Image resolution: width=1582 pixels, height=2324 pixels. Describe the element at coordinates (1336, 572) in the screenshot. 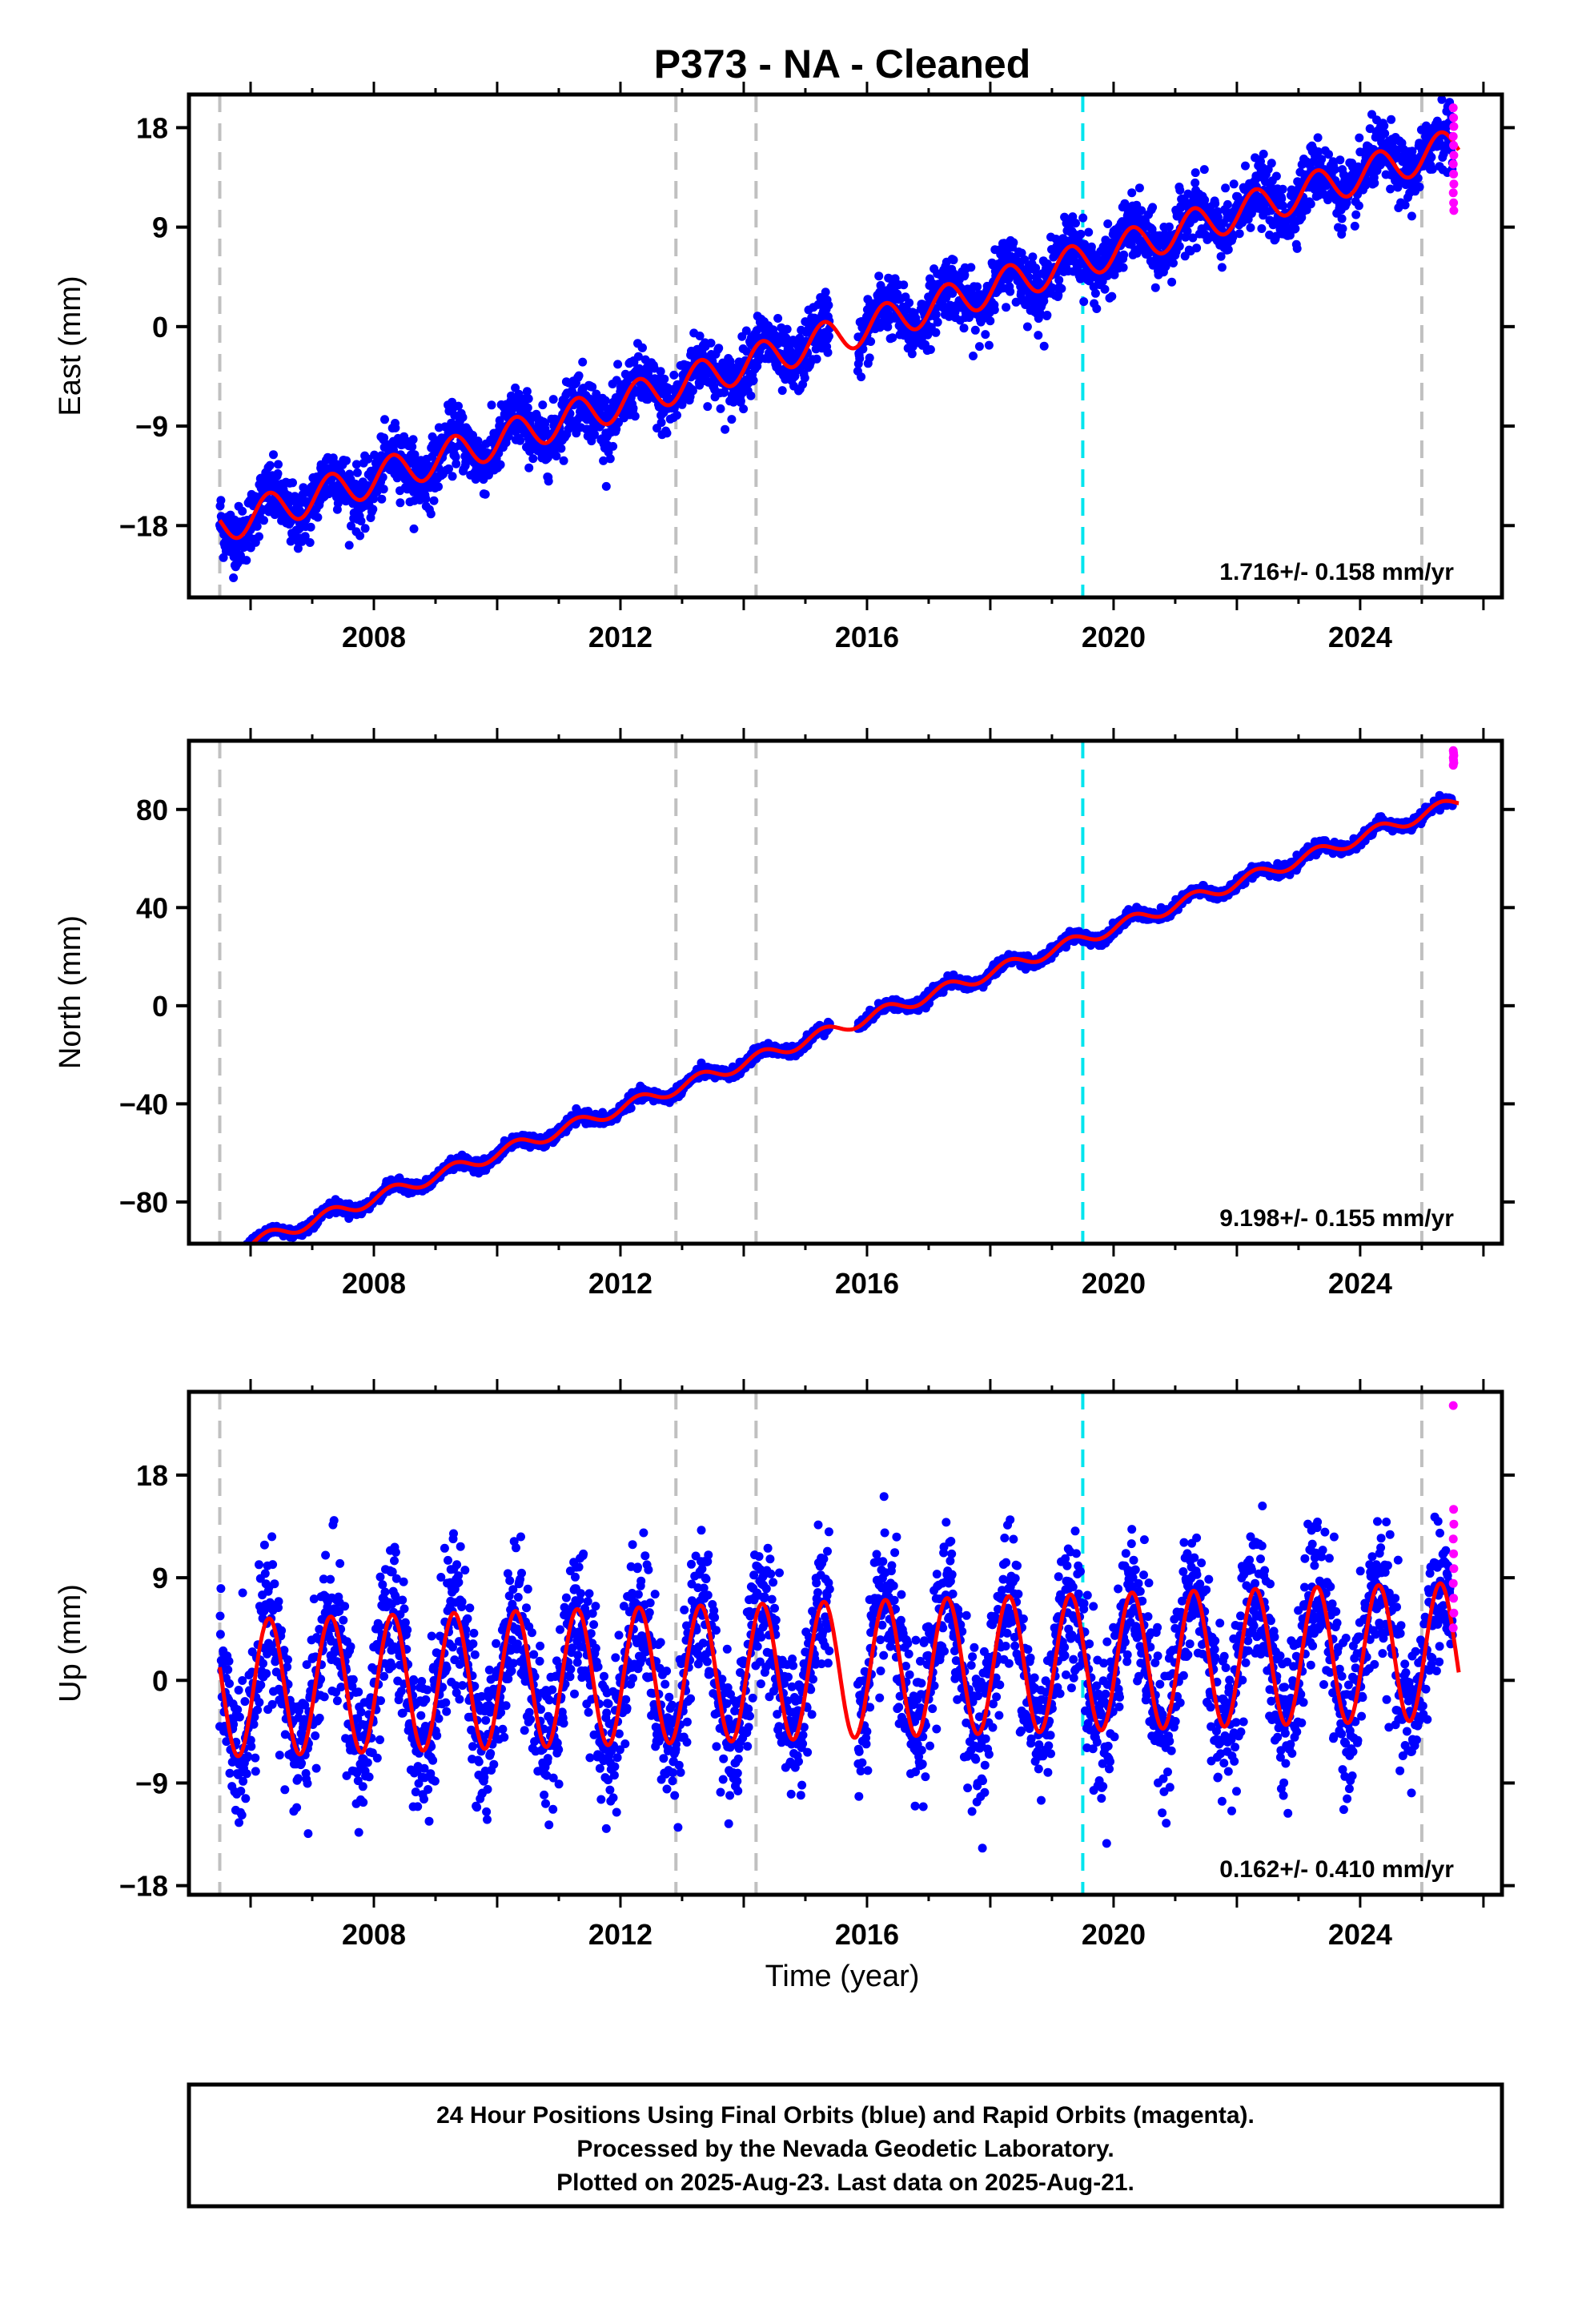

I see `east-rate-label: 1.716+/- 0.158 mm/yr` at that location.